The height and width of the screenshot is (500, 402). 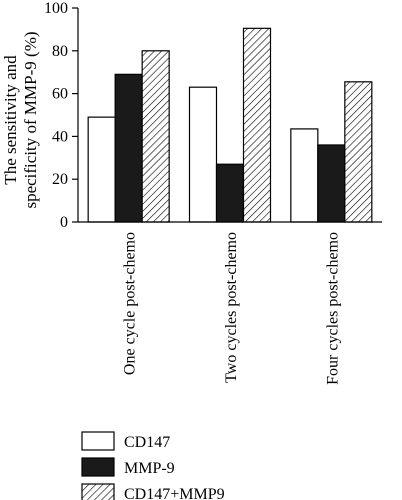 I want to click on x-category-label: Four cycles post-chemo, so click(x=332, y=308).